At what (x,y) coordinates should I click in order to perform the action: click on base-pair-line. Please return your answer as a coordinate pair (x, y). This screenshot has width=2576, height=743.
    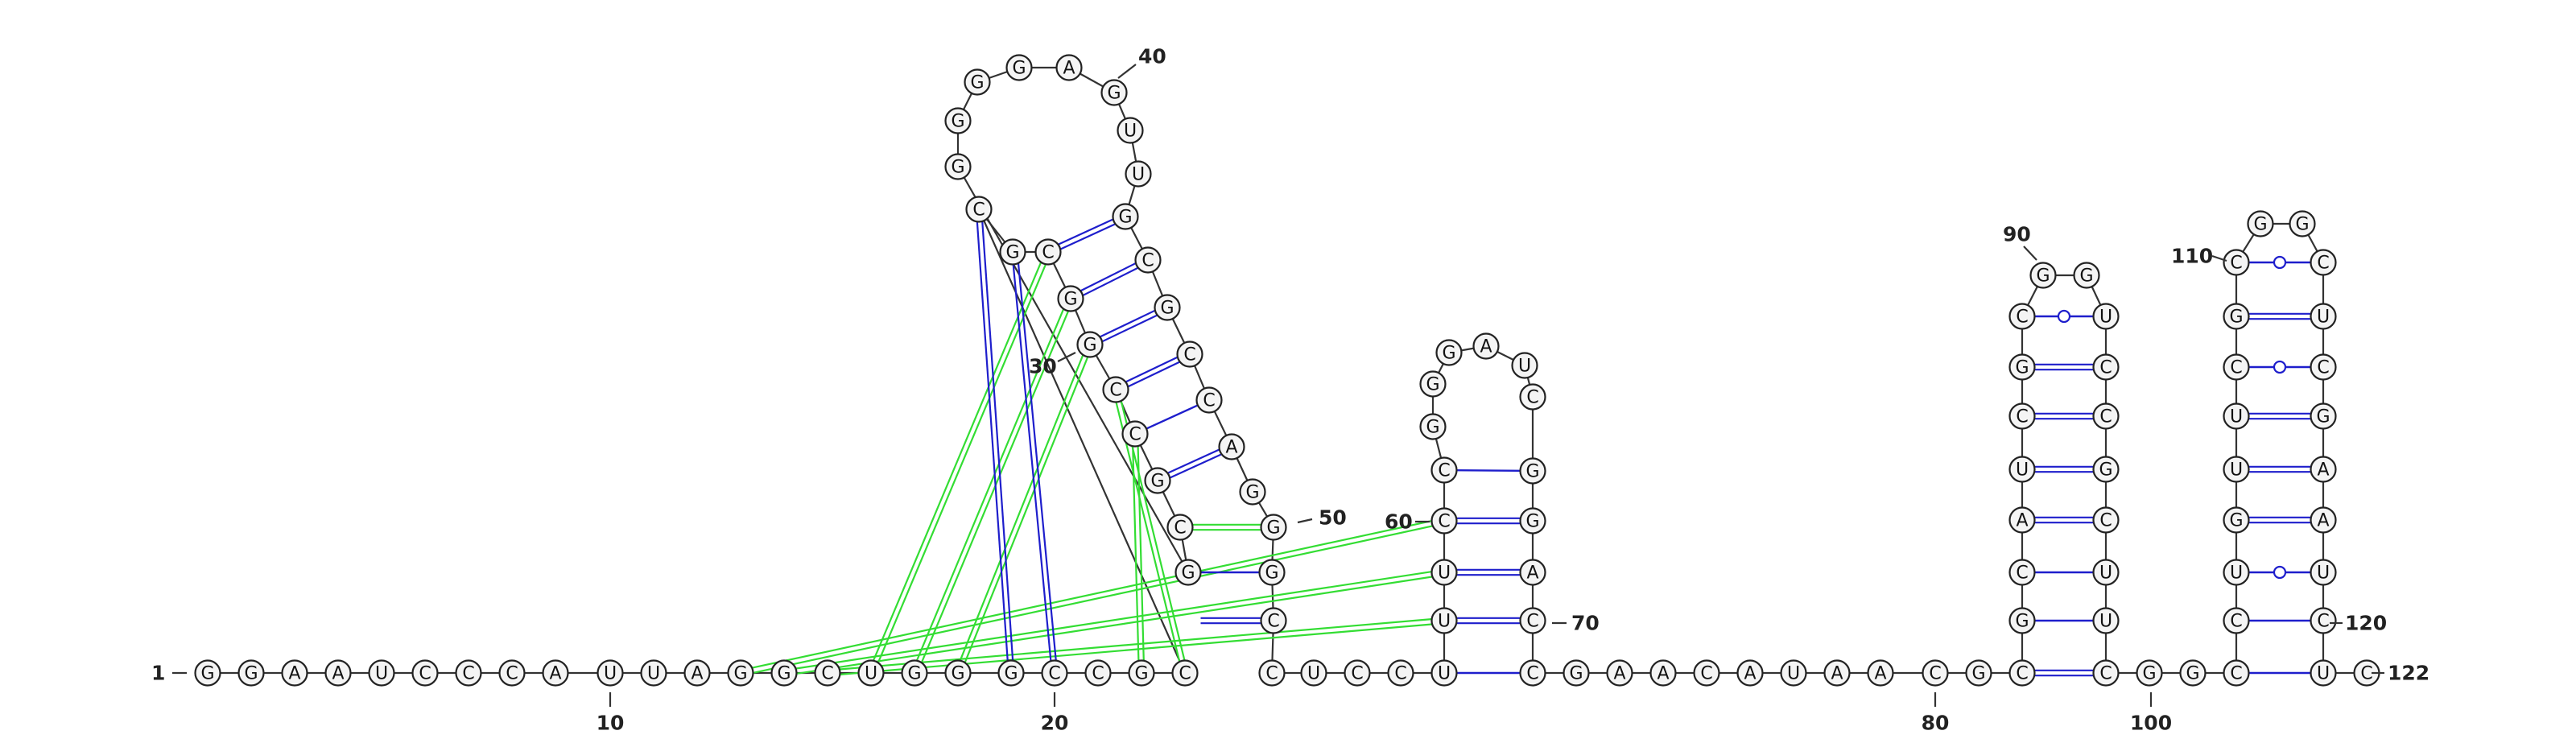
    Looking at the image, I should click on (1488, 471).